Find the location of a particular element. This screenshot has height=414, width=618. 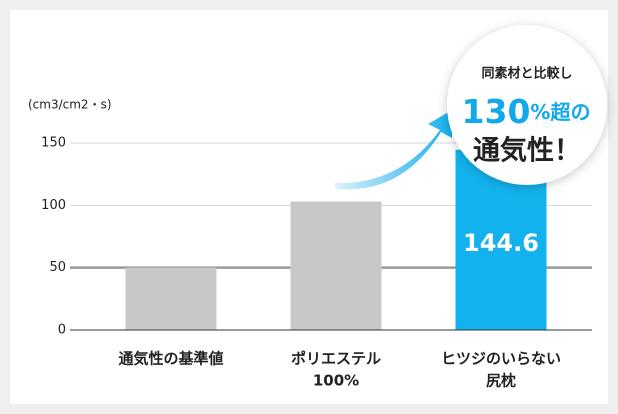

callout-line: 130%超の is located at coordinates (526, 111).